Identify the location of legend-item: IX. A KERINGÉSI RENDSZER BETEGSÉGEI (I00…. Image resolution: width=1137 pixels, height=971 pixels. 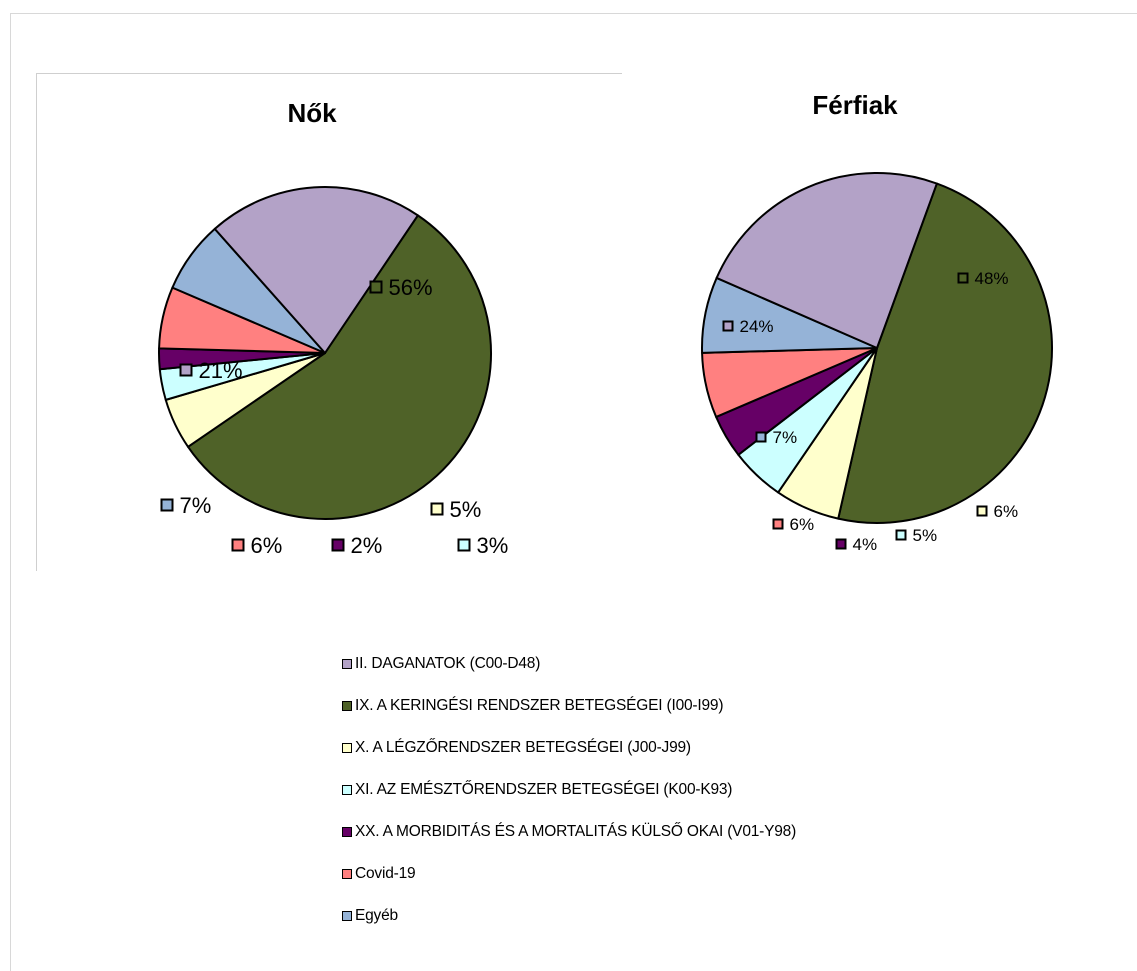
(532, 706).